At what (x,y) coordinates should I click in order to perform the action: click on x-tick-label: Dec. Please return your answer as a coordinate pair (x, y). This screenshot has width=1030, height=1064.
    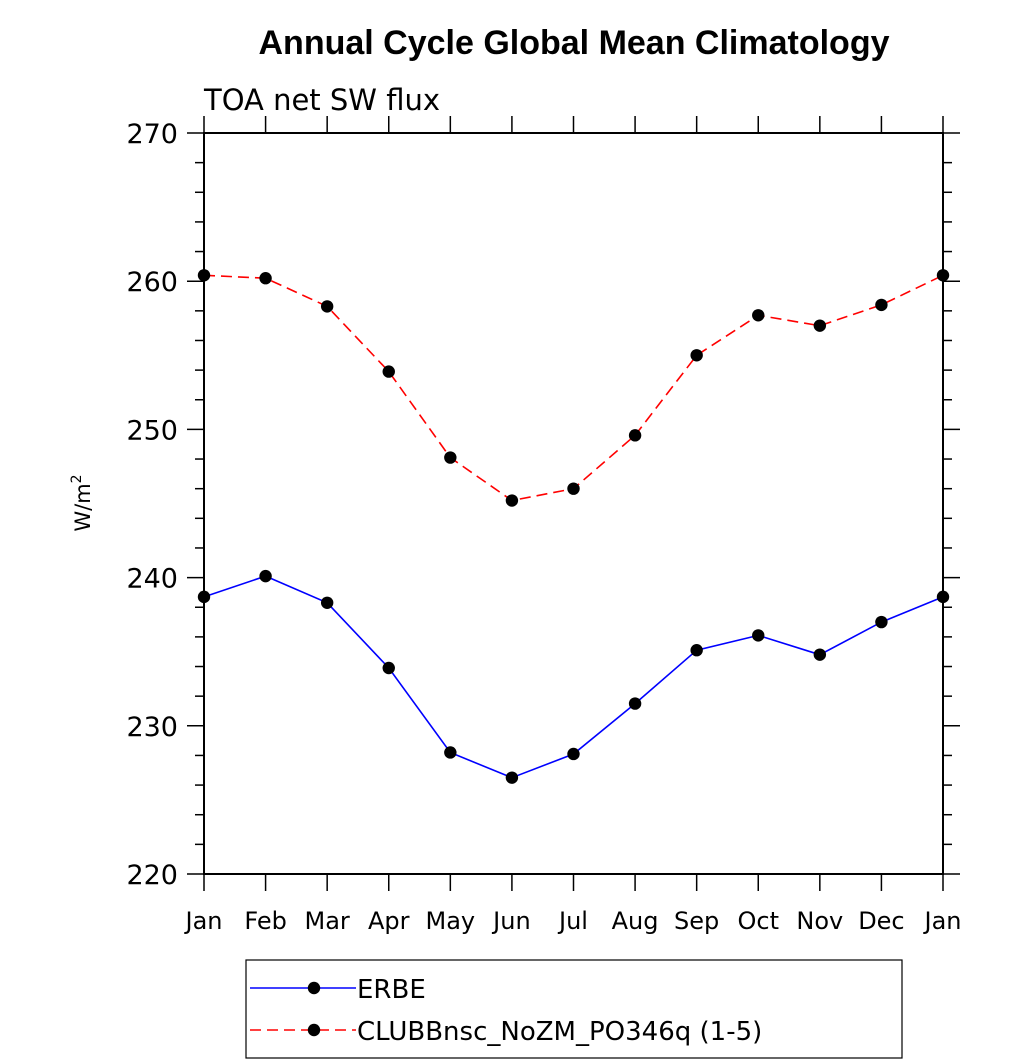
    Looking at the image, I should click on (881, 921).